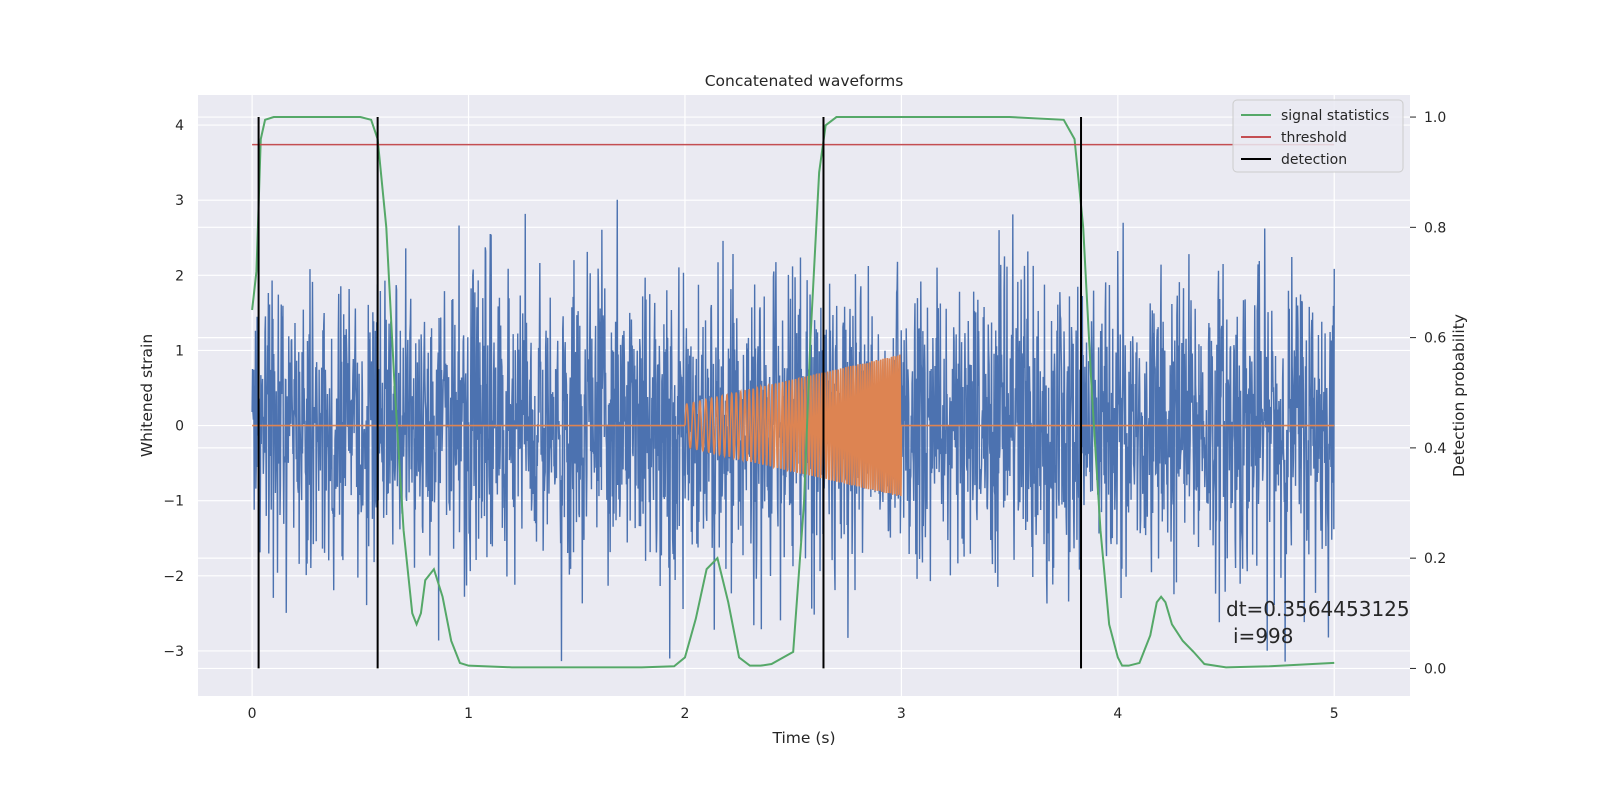 The width and height of the screenshot is (1600, 800). Describe the element at coordinates (173, 577) in the screenshot. I see `y-tick-label: −2` at that location.